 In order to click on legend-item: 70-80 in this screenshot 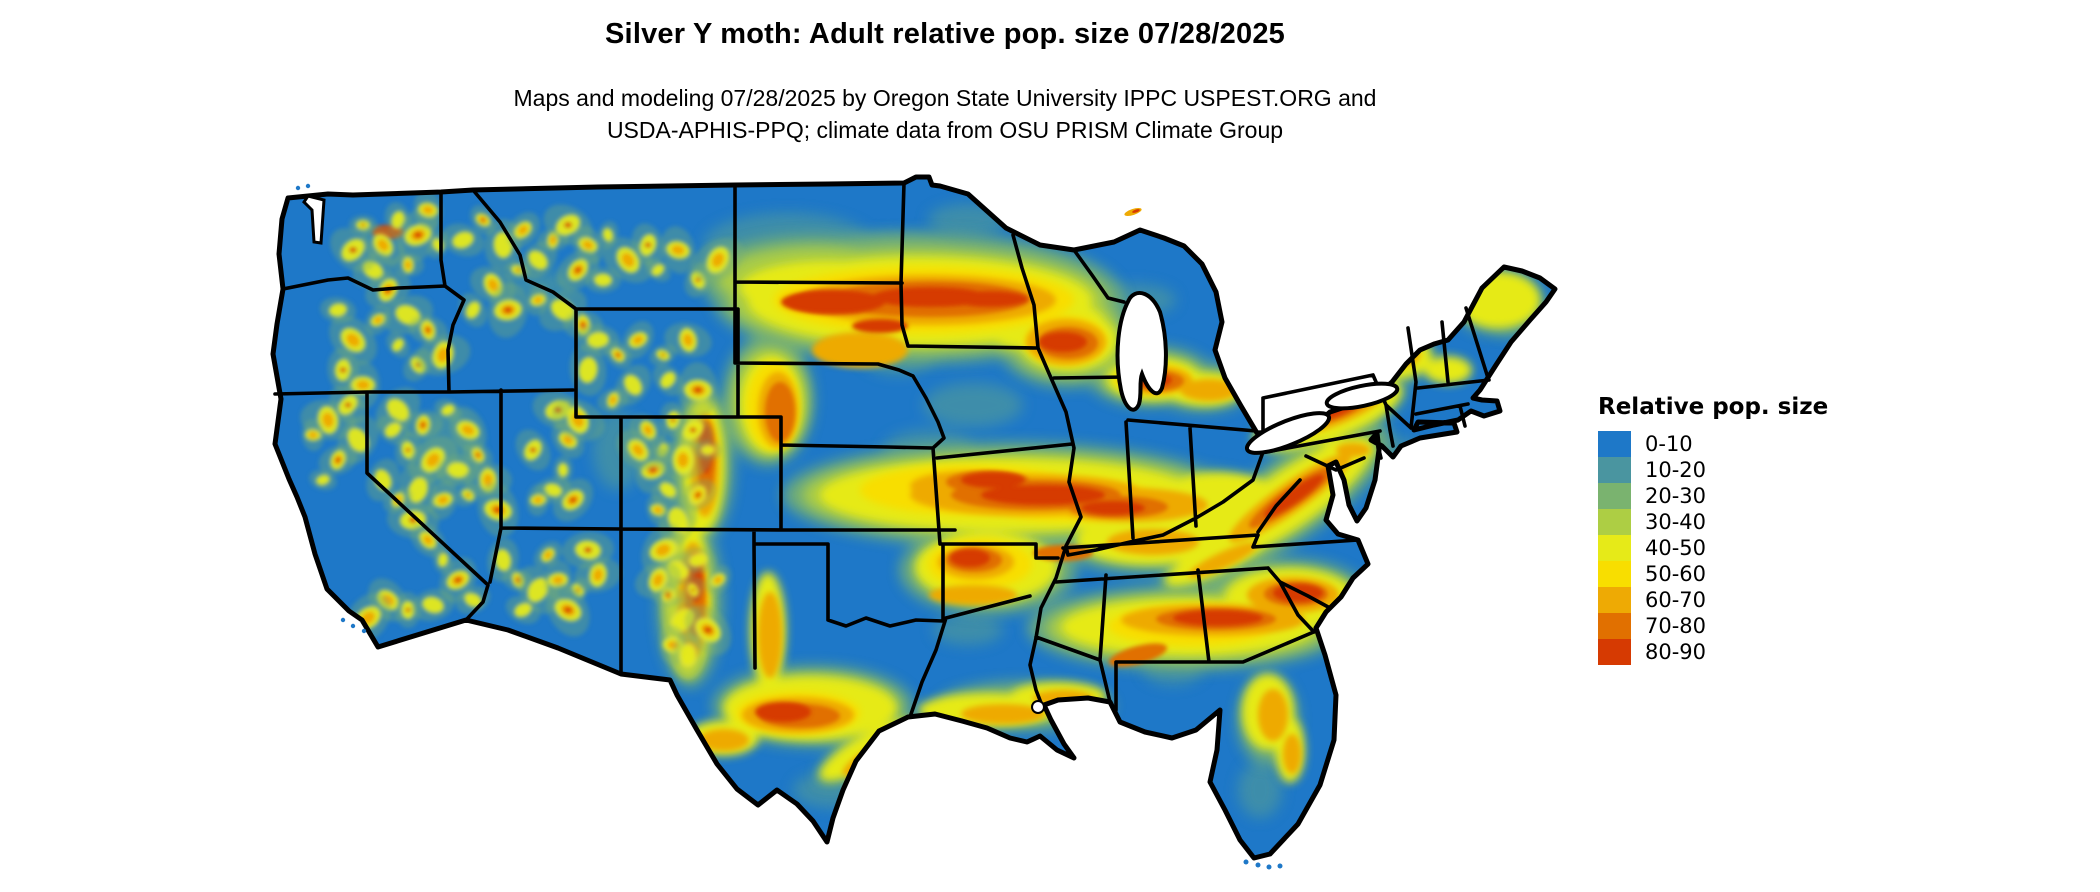, I will do `click(1713, 626)`.